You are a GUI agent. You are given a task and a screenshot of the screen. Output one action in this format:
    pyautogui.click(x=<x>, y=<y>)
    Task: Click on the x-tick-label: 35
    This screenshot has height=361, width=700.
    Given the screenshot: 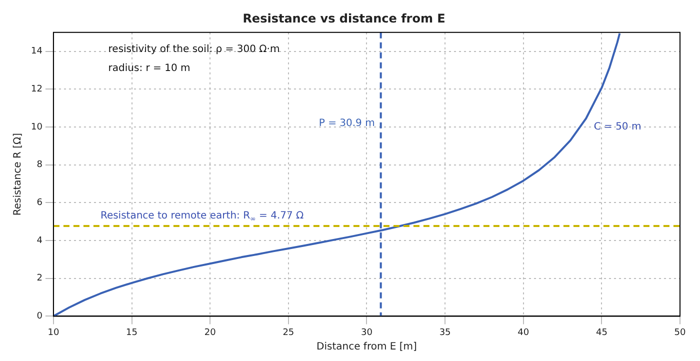 What is the action you would take?
    pyautogui.click(x=445, y=333)
    